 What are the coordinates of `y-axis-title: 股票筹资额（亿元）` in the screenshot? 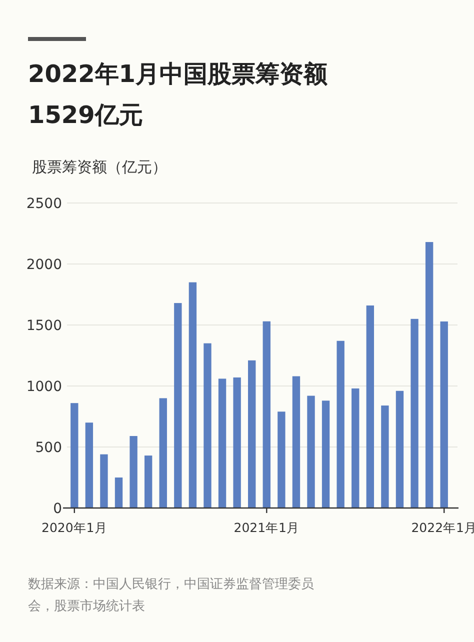 It's located at (99, 167).